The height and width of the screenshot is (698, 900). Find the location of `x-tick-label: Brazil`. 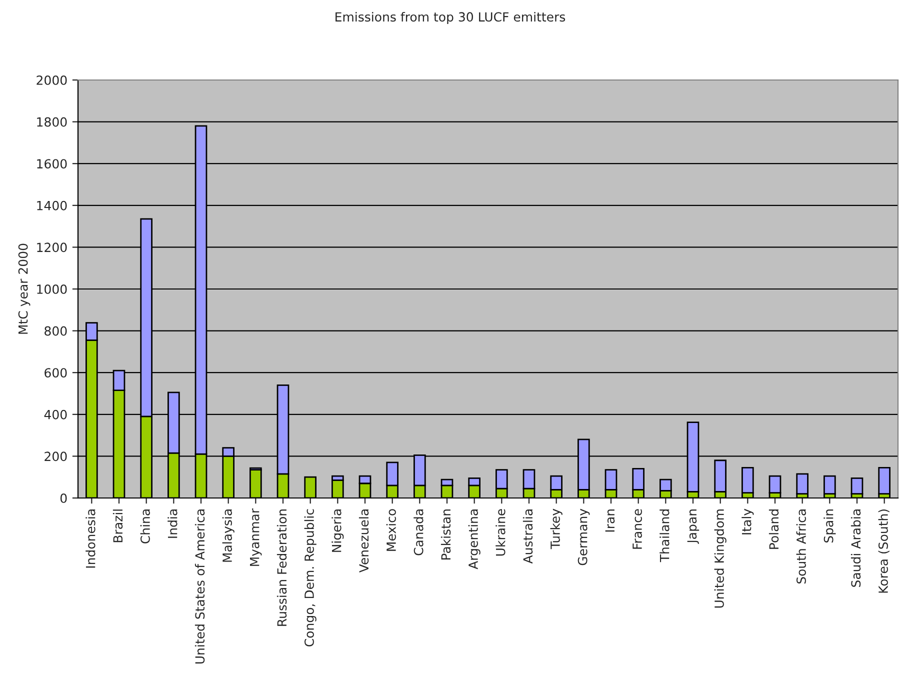

x-tick-label: Brazil is located at coordinates (117, 526).